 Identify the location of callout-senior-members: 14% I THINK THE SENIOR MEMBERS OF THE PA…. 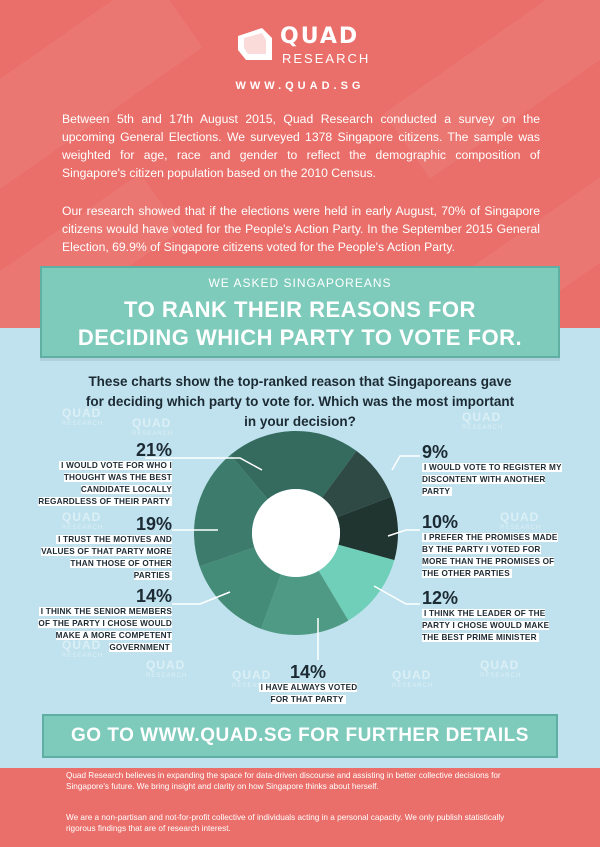
(101, 620).